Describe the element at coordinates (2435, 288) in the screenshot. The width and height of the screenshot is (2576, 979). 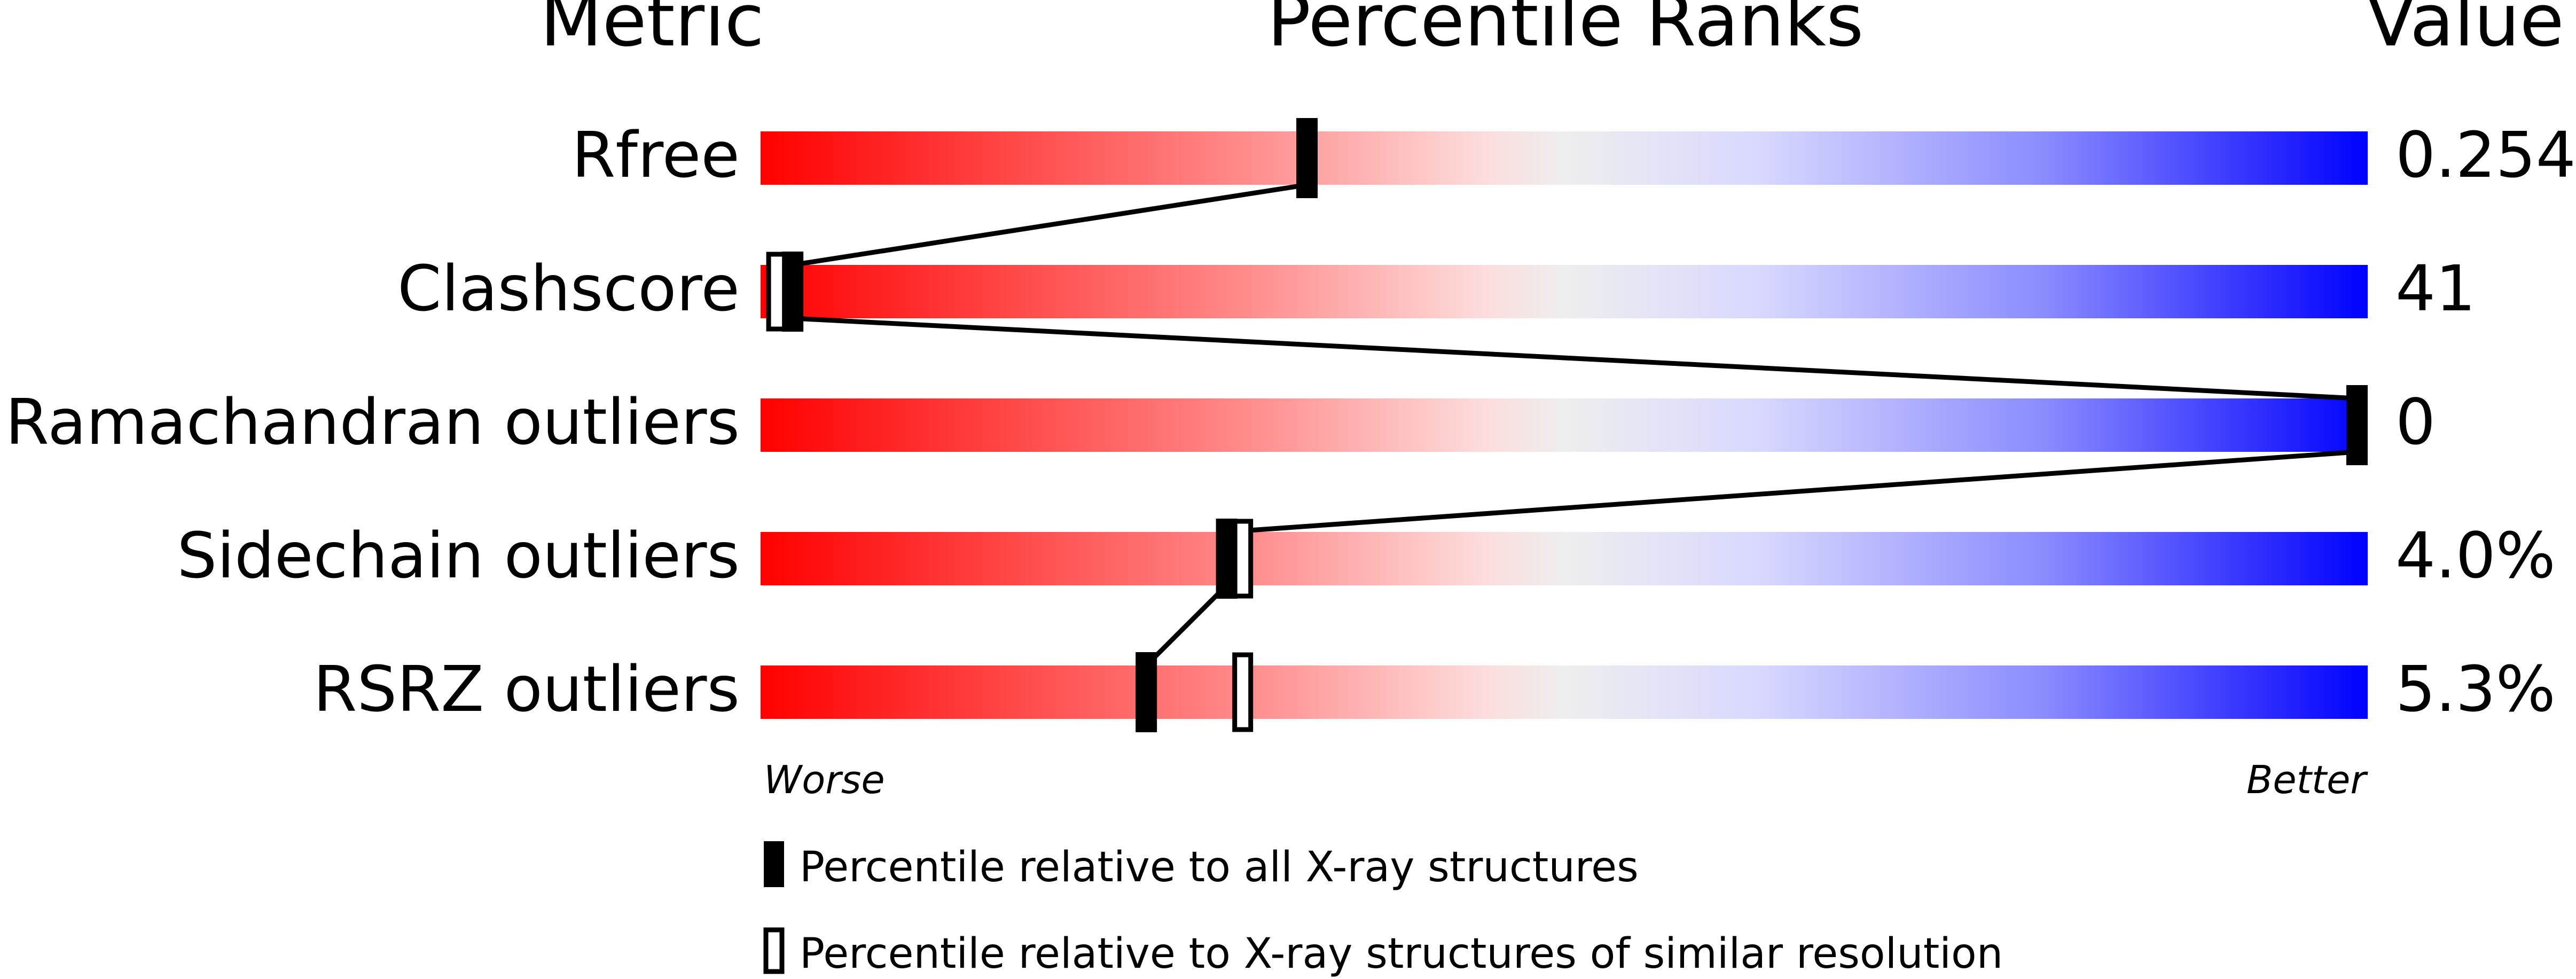
I see `metric-value: 41` at that location.